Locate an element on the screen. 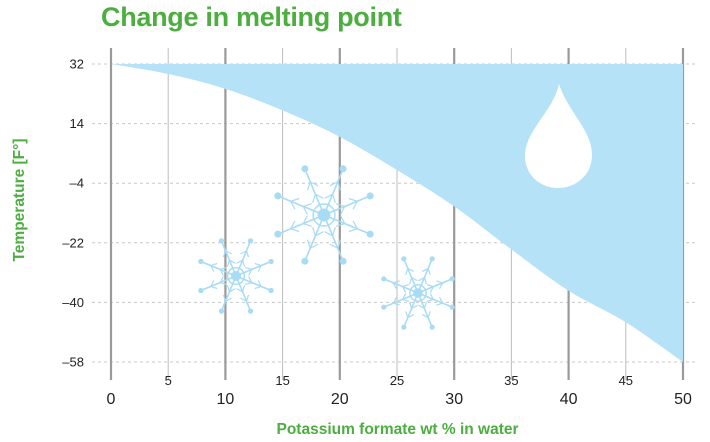  x-tick-label: 35 is located at coordinates (511, 380).